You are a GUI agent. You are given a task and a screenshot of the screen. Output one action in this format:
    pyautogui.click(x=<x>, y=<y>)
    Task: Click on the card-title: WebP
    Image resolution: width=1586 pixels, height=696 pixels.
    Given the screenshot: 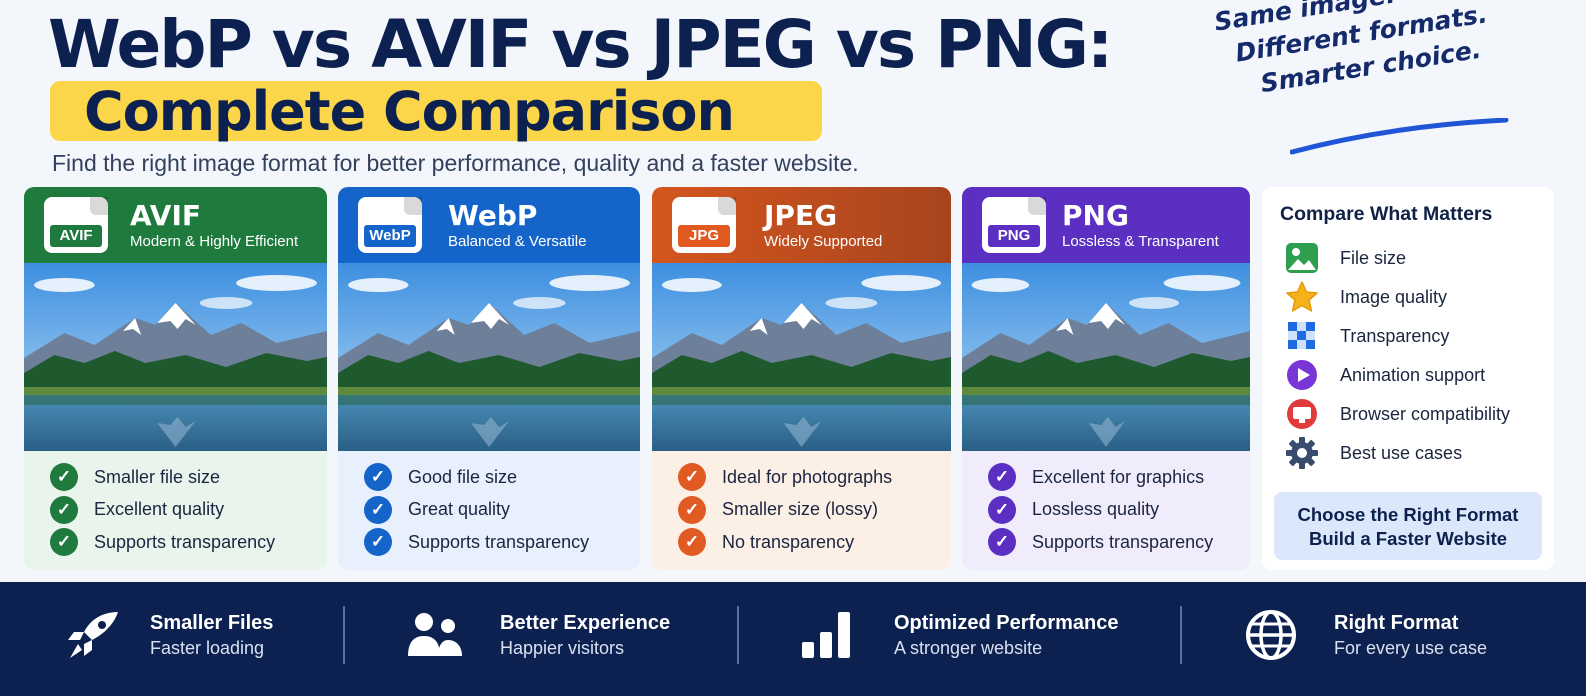 What is the action you would take?
    pyautogui.click(x=493, y=215)
    